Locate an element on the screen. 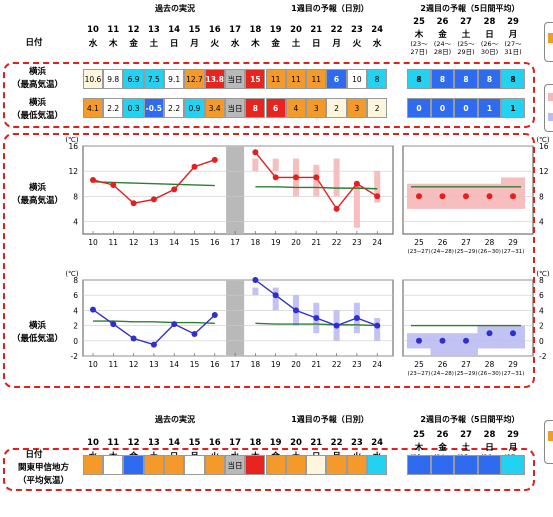  table-cell: 7.5 is located at coordinates (153, 79).